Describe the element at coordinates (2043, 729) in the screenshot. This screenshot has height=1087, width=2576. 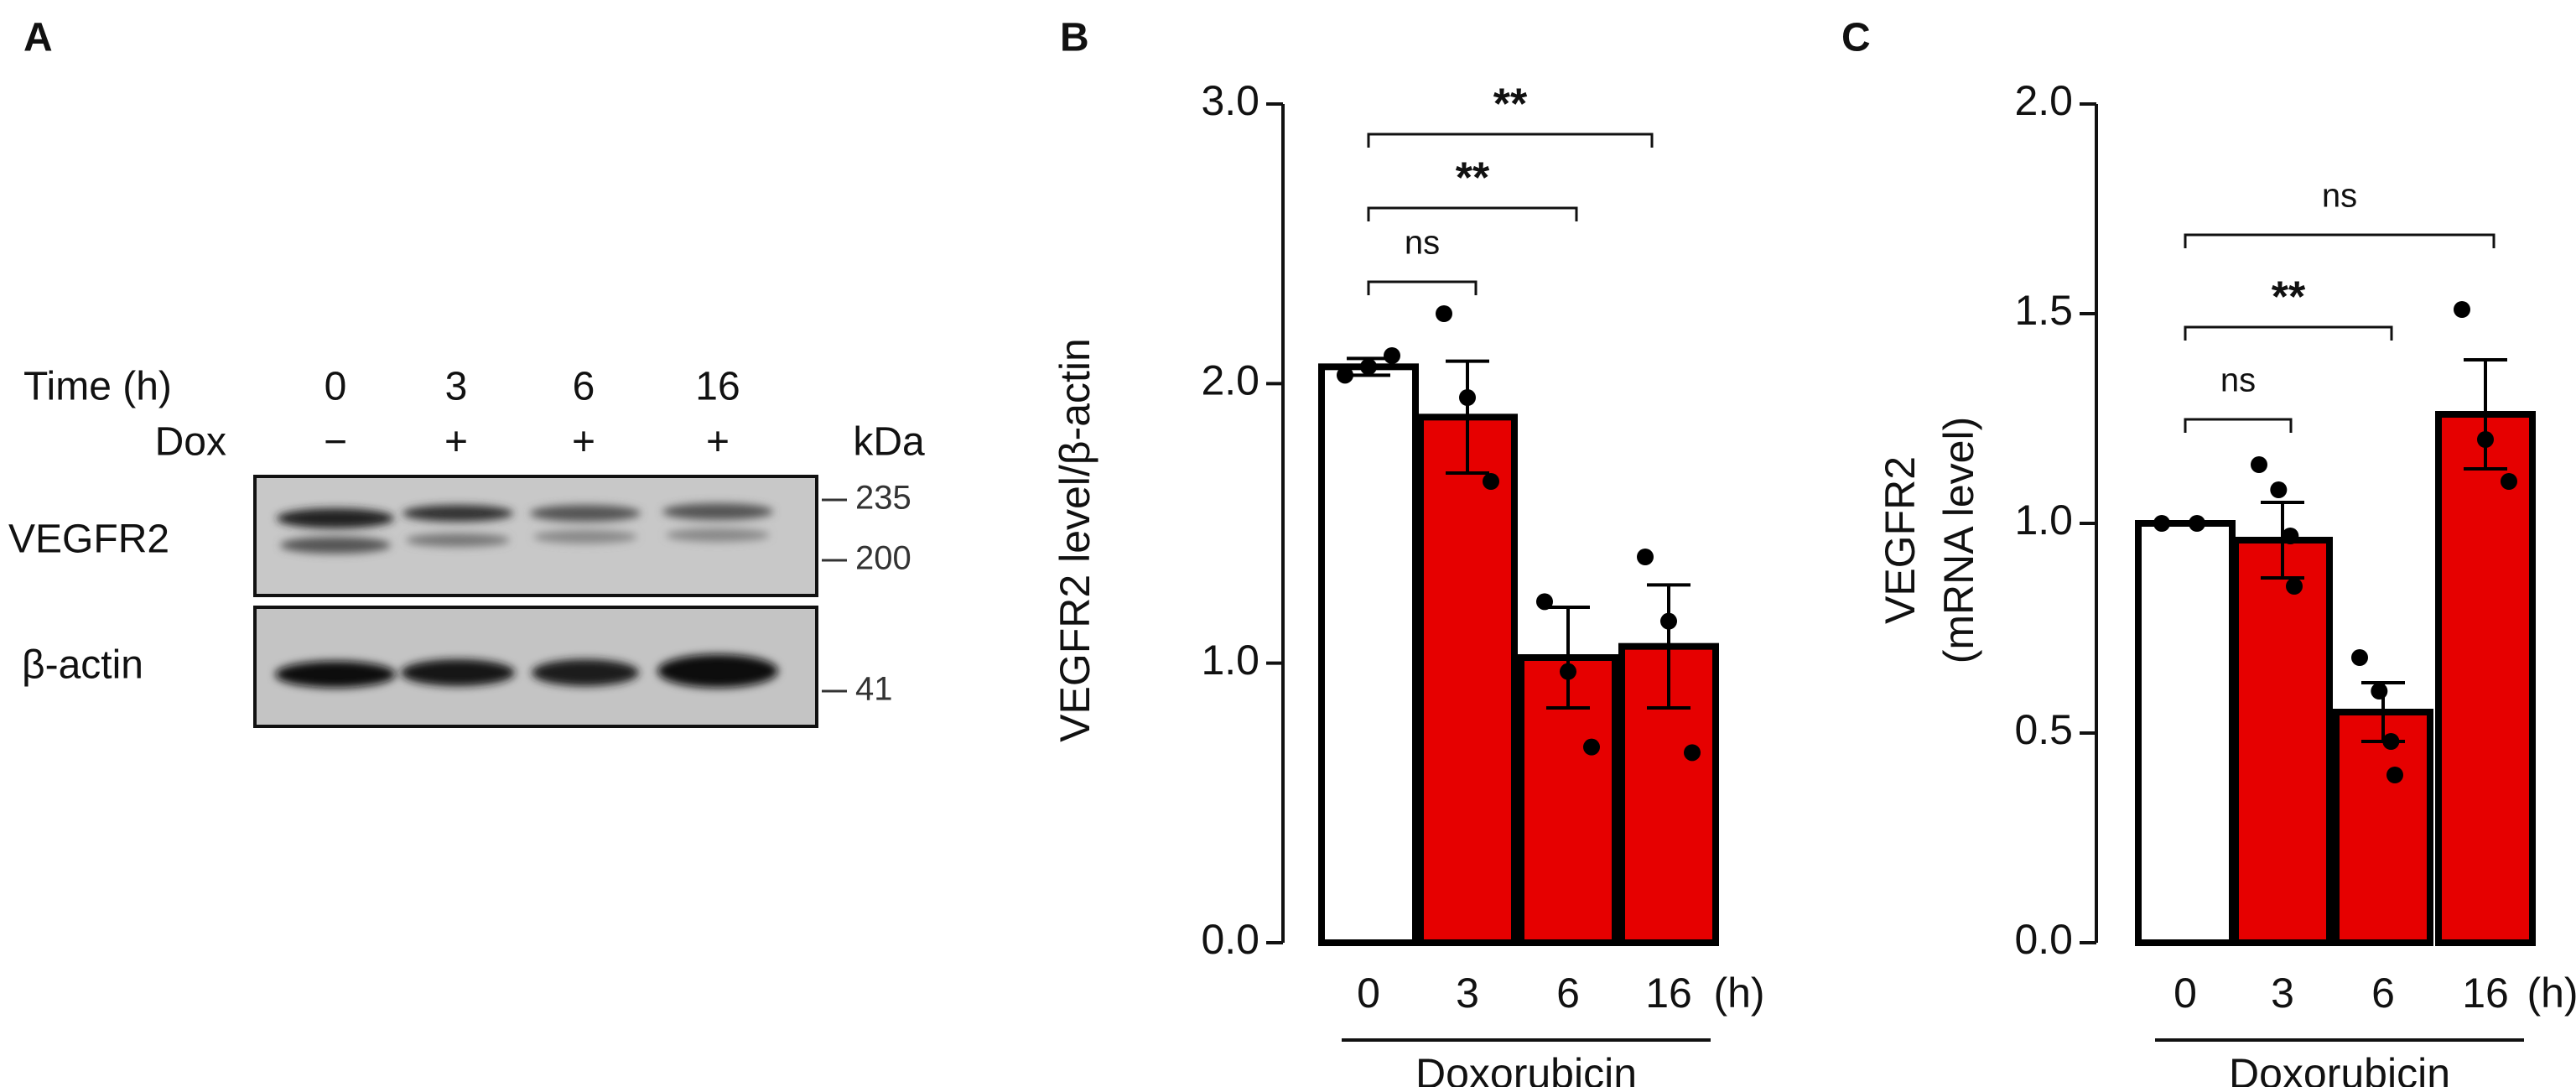
I see `y-tick-label: 0.5` at that location.